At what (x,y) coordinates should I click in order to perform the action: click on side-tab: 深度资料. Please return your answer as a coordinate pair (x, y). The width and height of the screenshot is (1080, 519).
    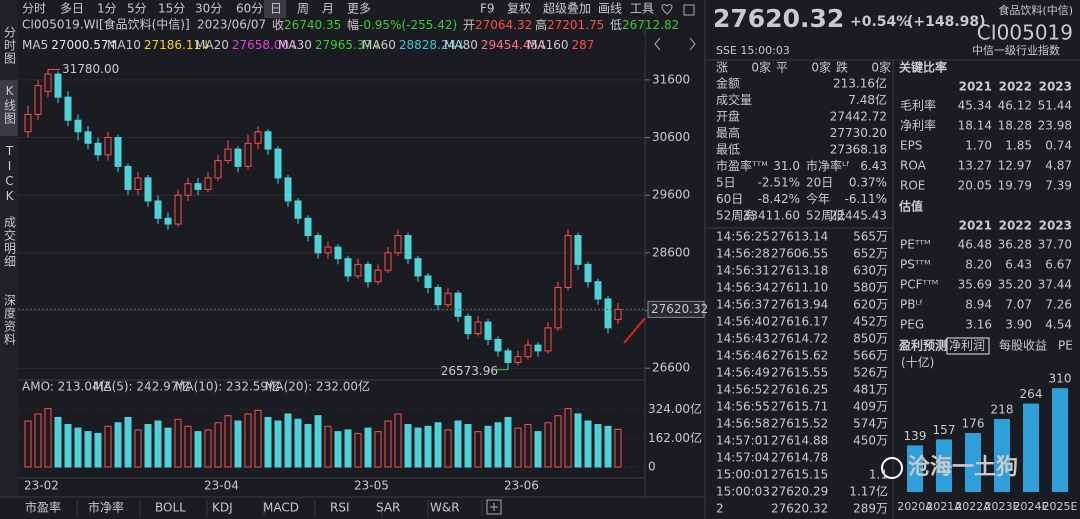
    Looking at the image, I should click on (10, 320).